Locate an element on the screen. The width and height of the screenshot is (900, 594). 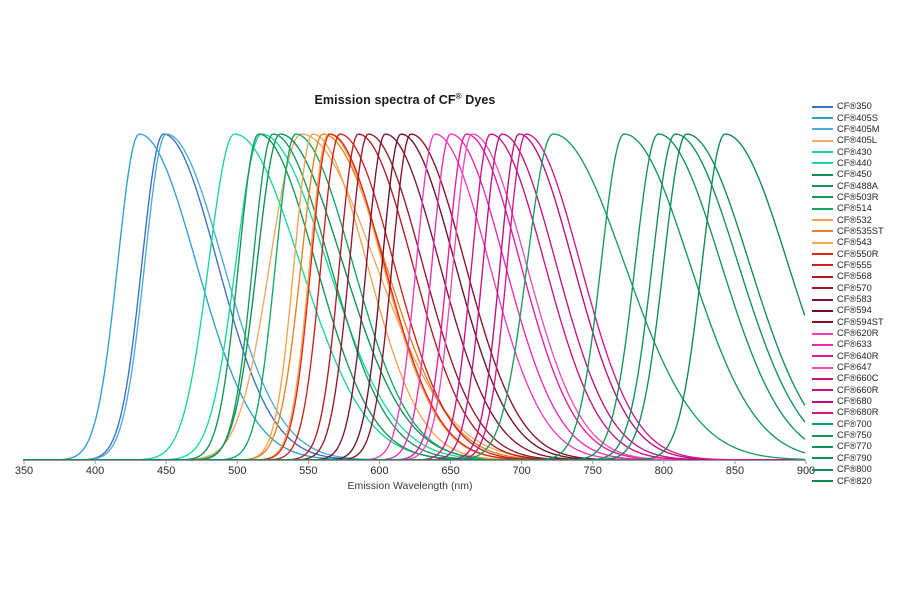
x-tick-label: 700 is located at coordinates (521, 471).